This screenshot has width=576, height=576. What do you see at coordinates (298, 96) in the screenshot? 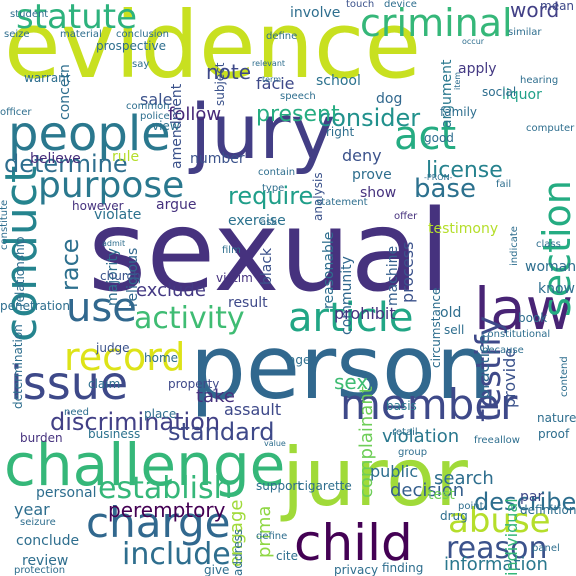
I see `word-speech: speech` at bounding box center [298, 96].